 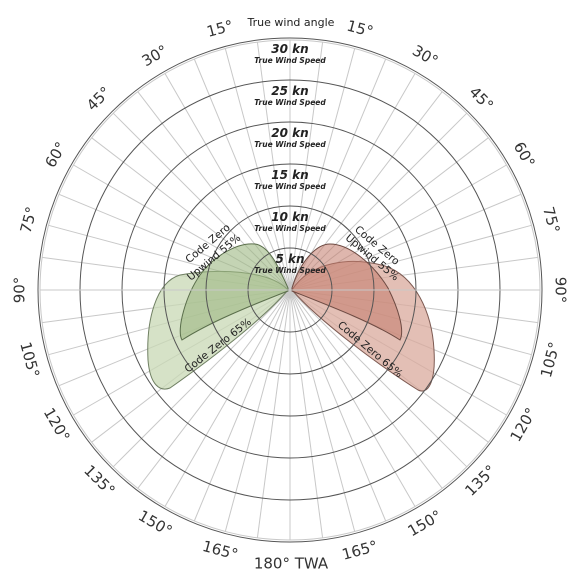 I want to click on angle-label-left: 30°, so click(x=155, y=55).